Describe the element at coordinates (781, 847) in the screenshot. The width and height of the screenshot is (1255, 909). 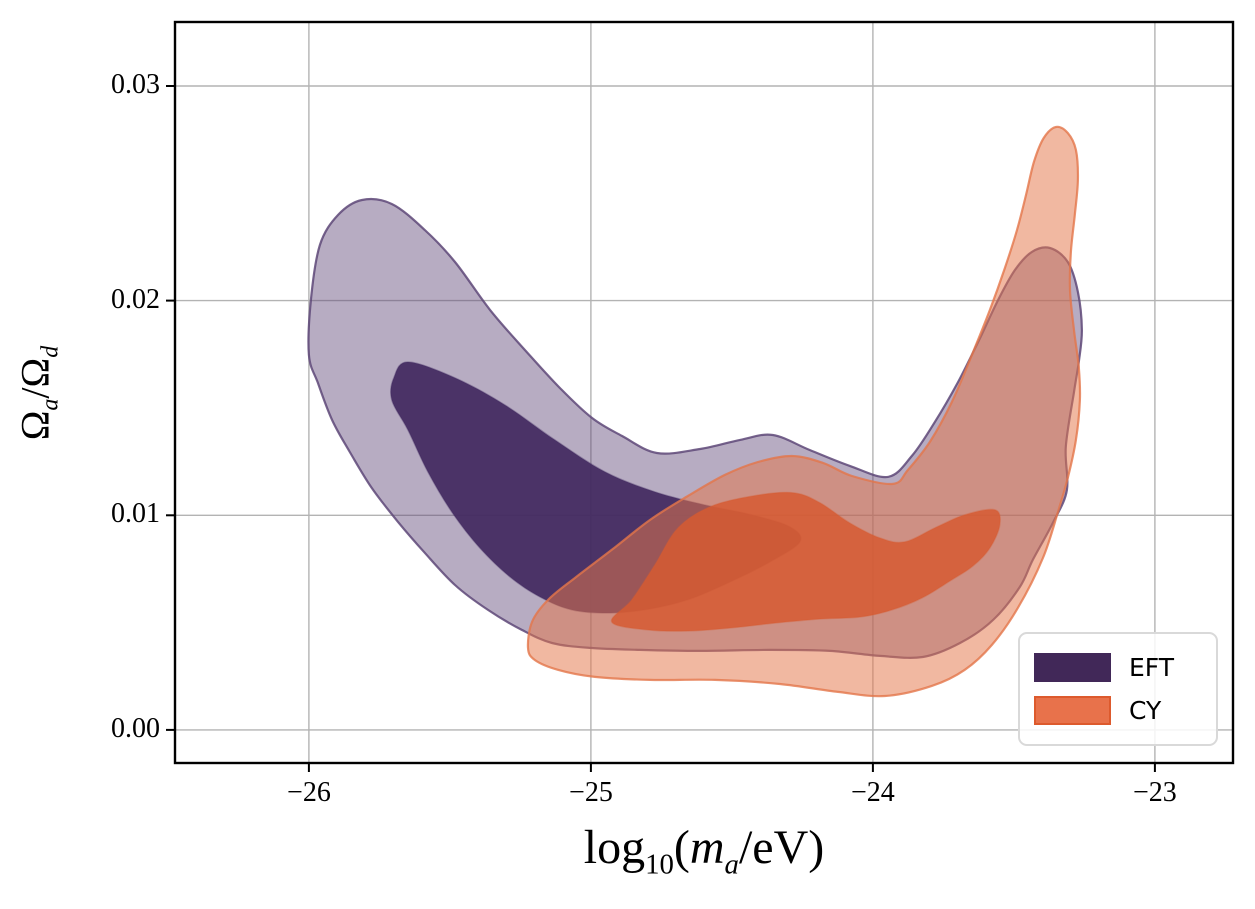
I see `xlabel-unit: /eV)` at that location.